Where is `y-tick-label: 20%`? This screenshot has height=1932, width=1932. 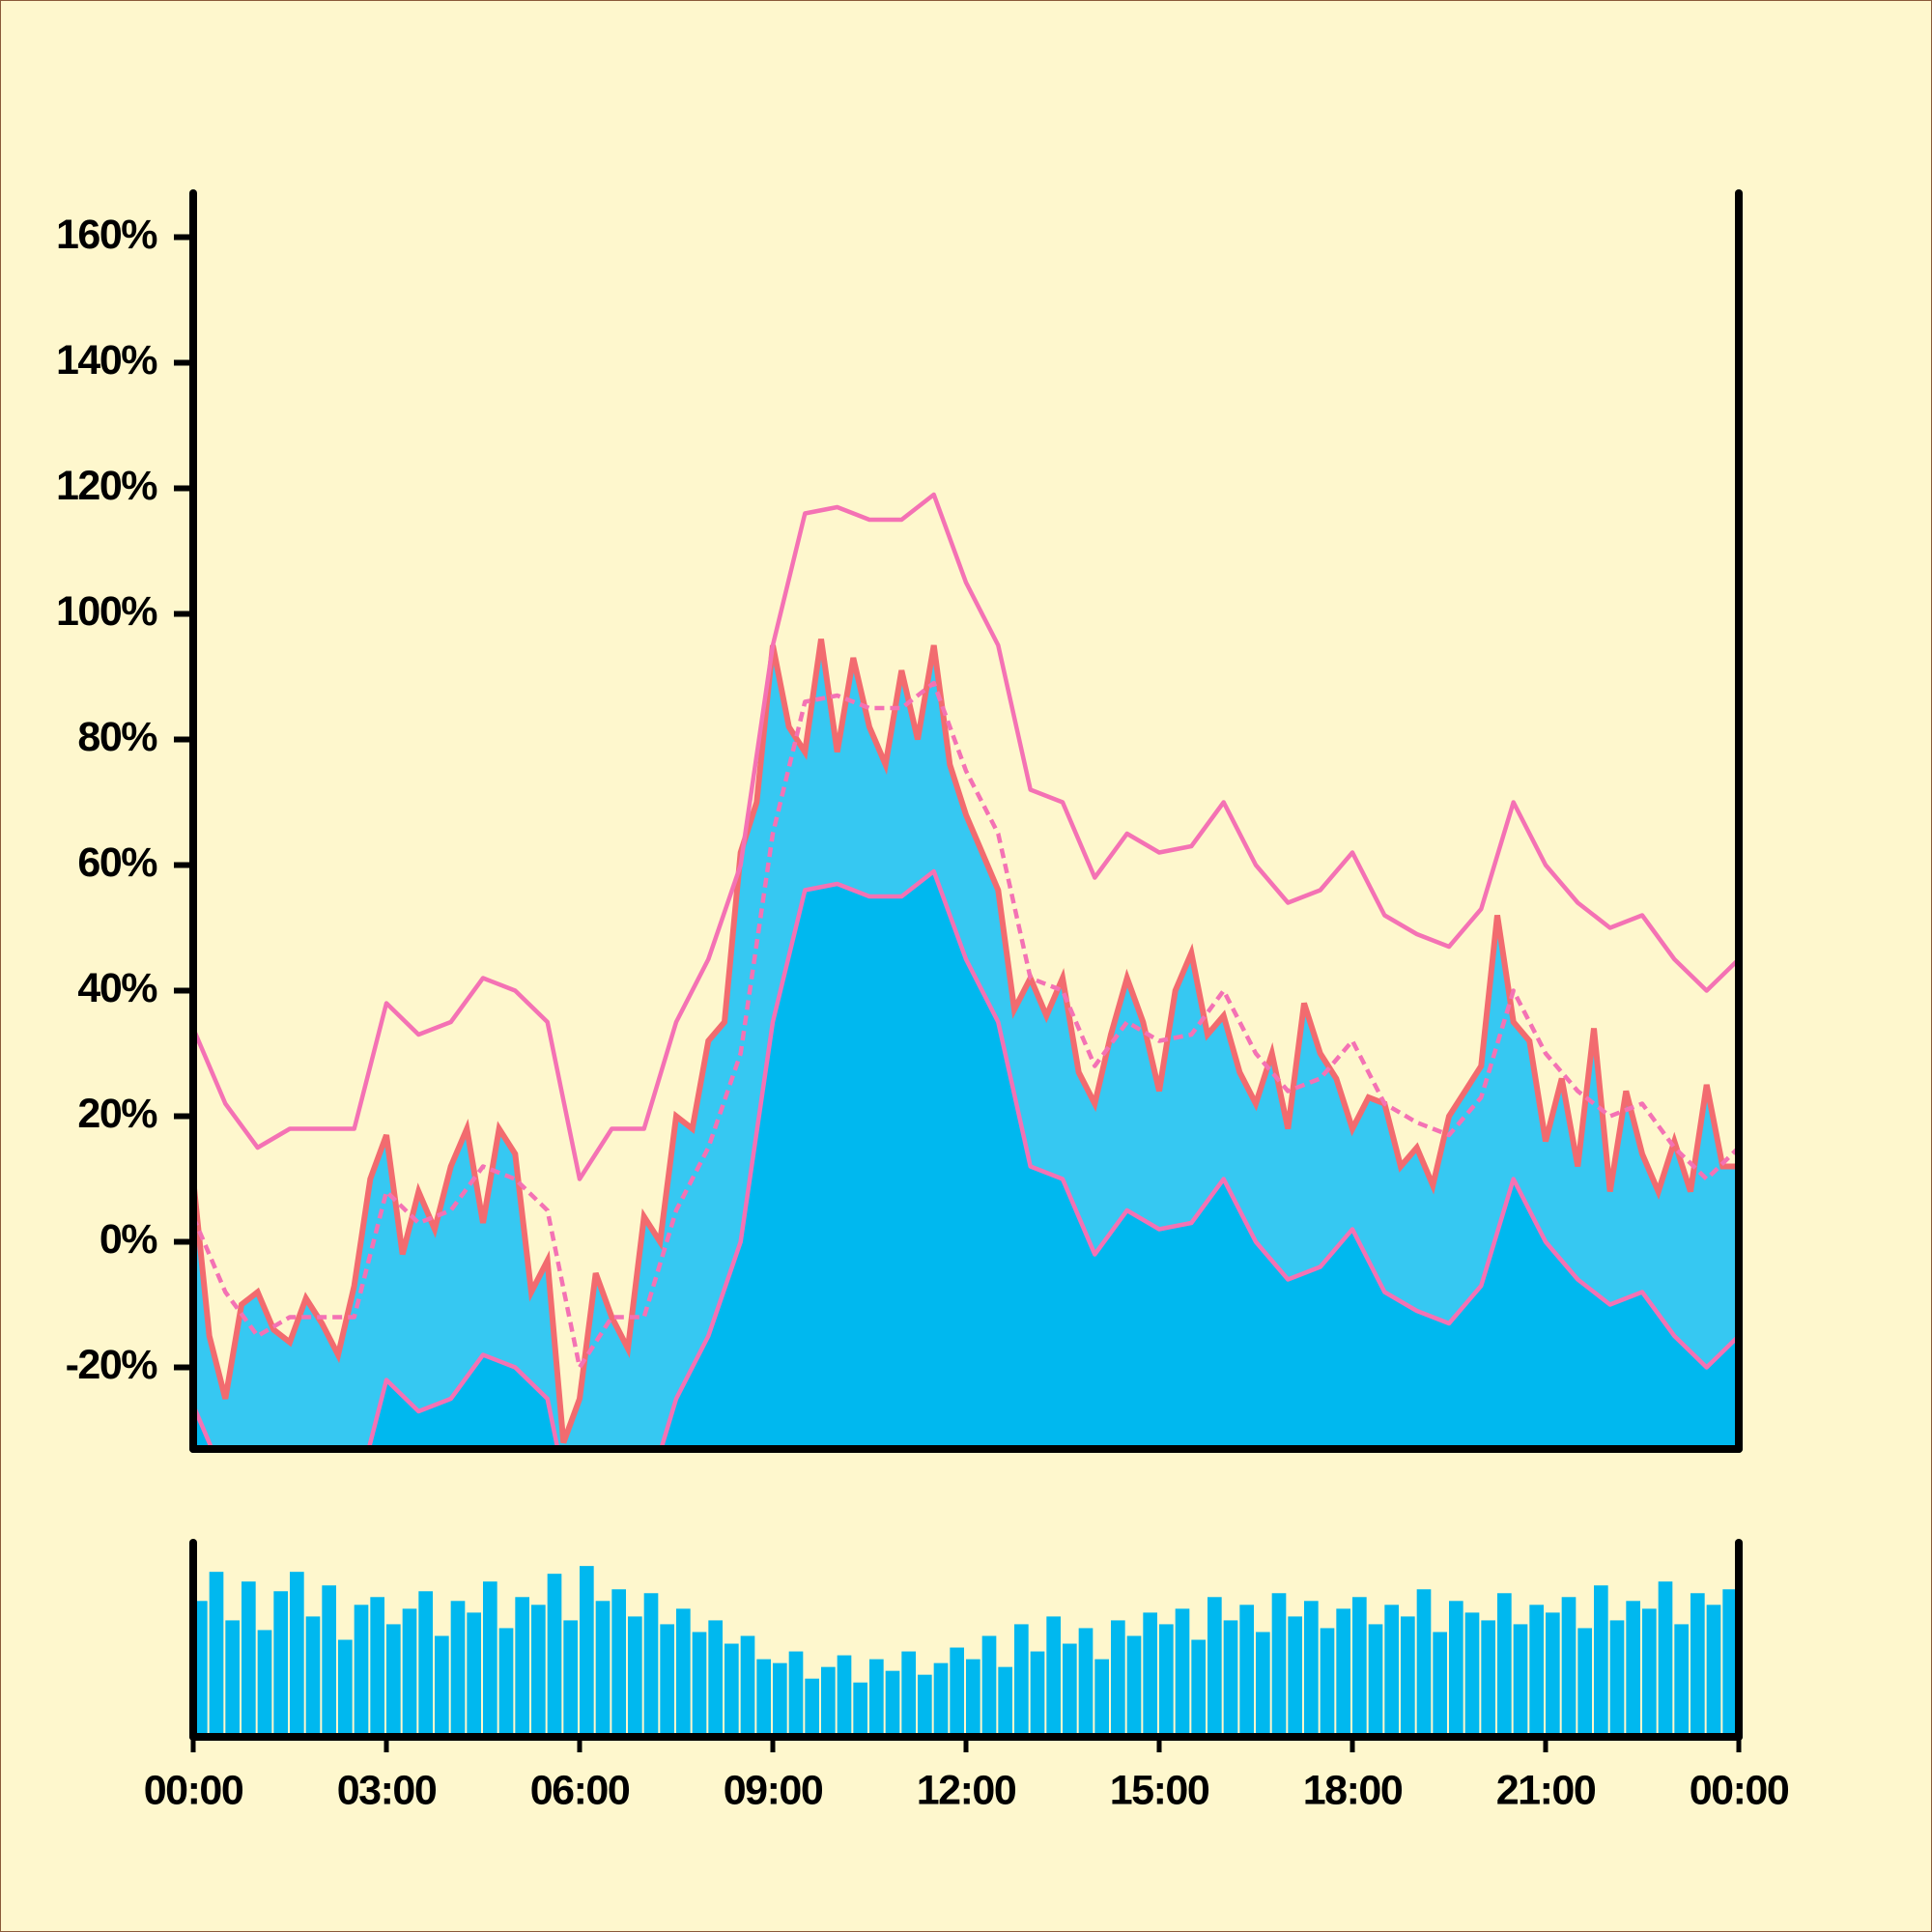
y-tick-label: 20% is located at coordinates (117, 1114).